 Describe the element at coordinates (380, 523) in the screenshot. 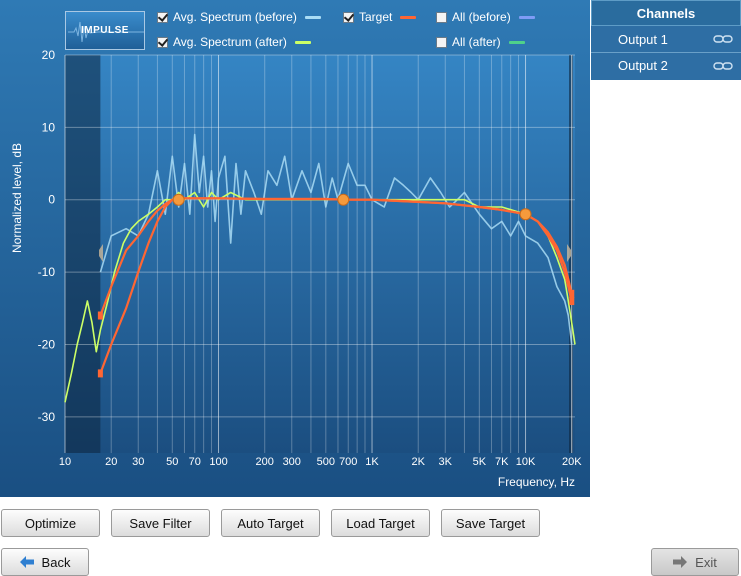

I see `load-target-button: Load Target` at that location.